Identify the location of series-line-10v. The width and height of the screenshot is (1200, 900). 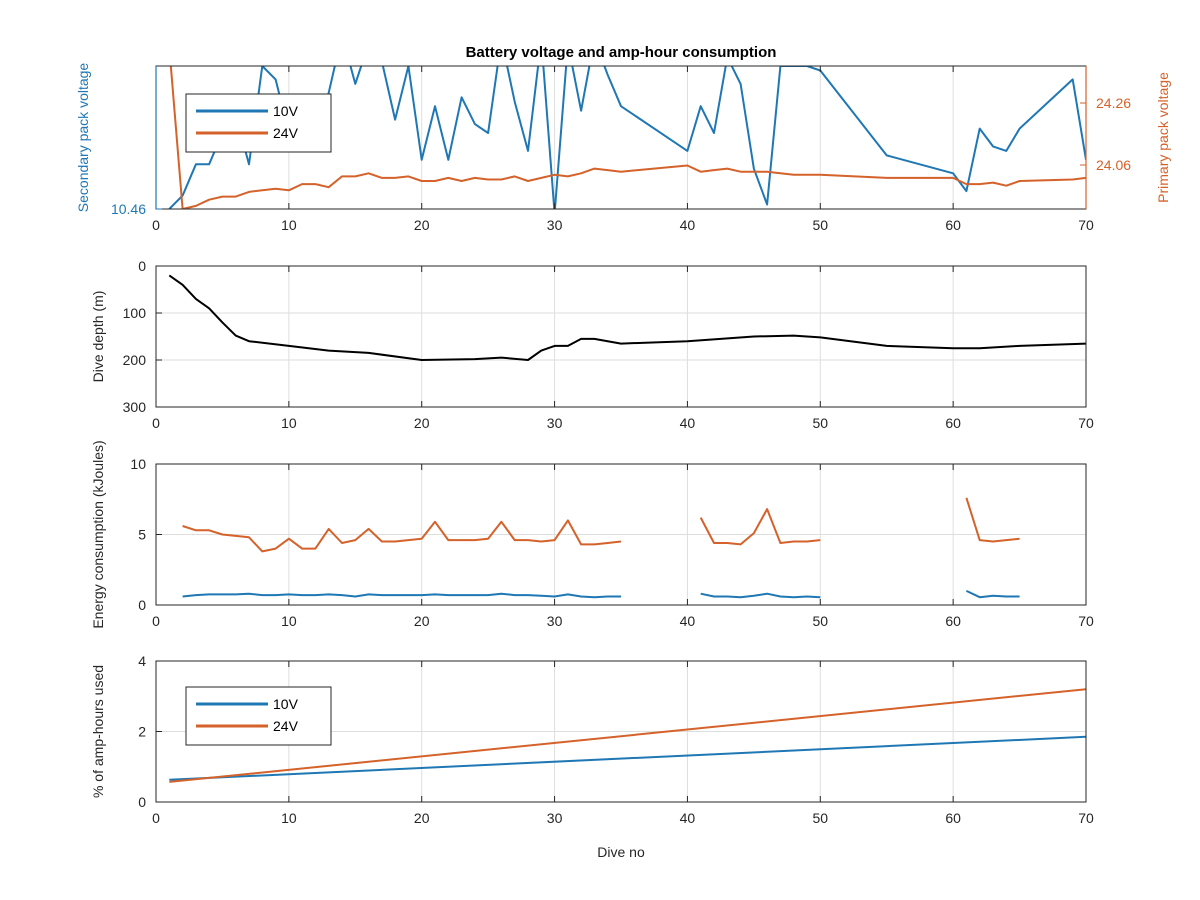
(627, 758).